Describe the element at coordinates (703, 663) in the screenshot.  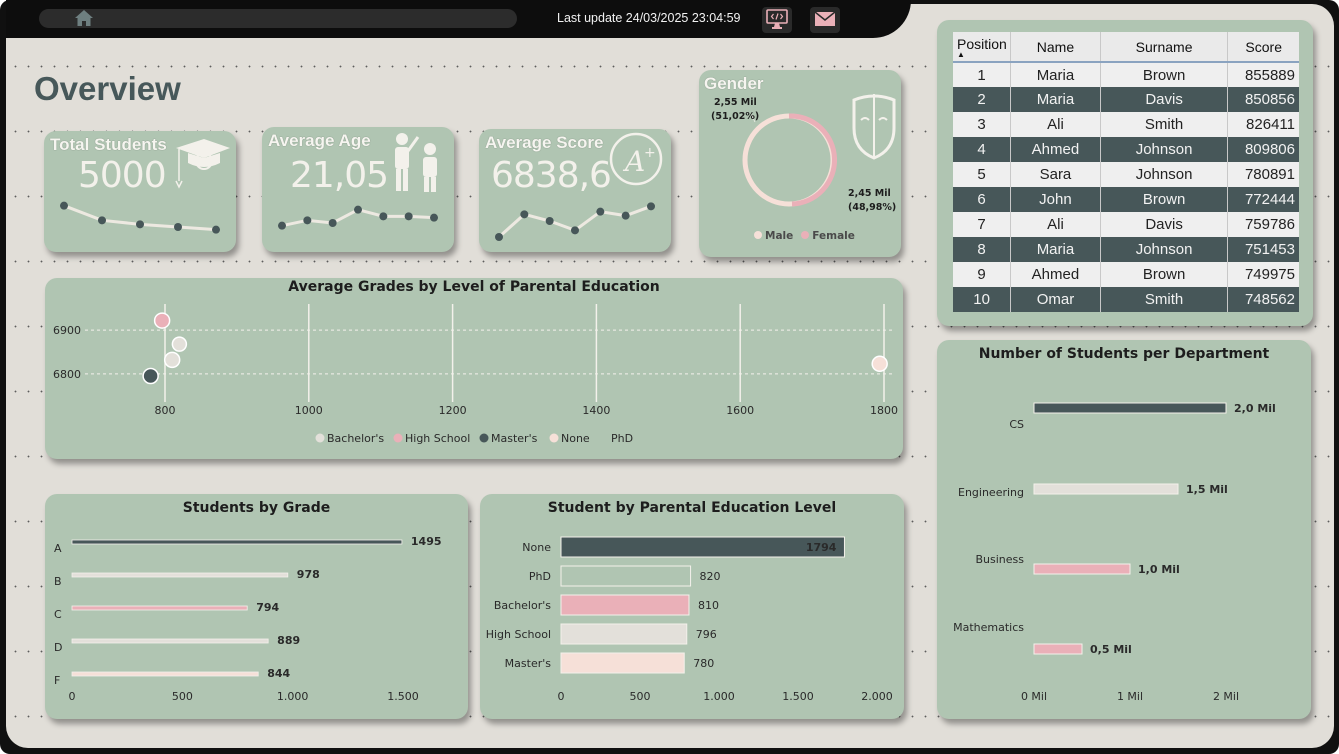
I see `value-label: 780` at that location.